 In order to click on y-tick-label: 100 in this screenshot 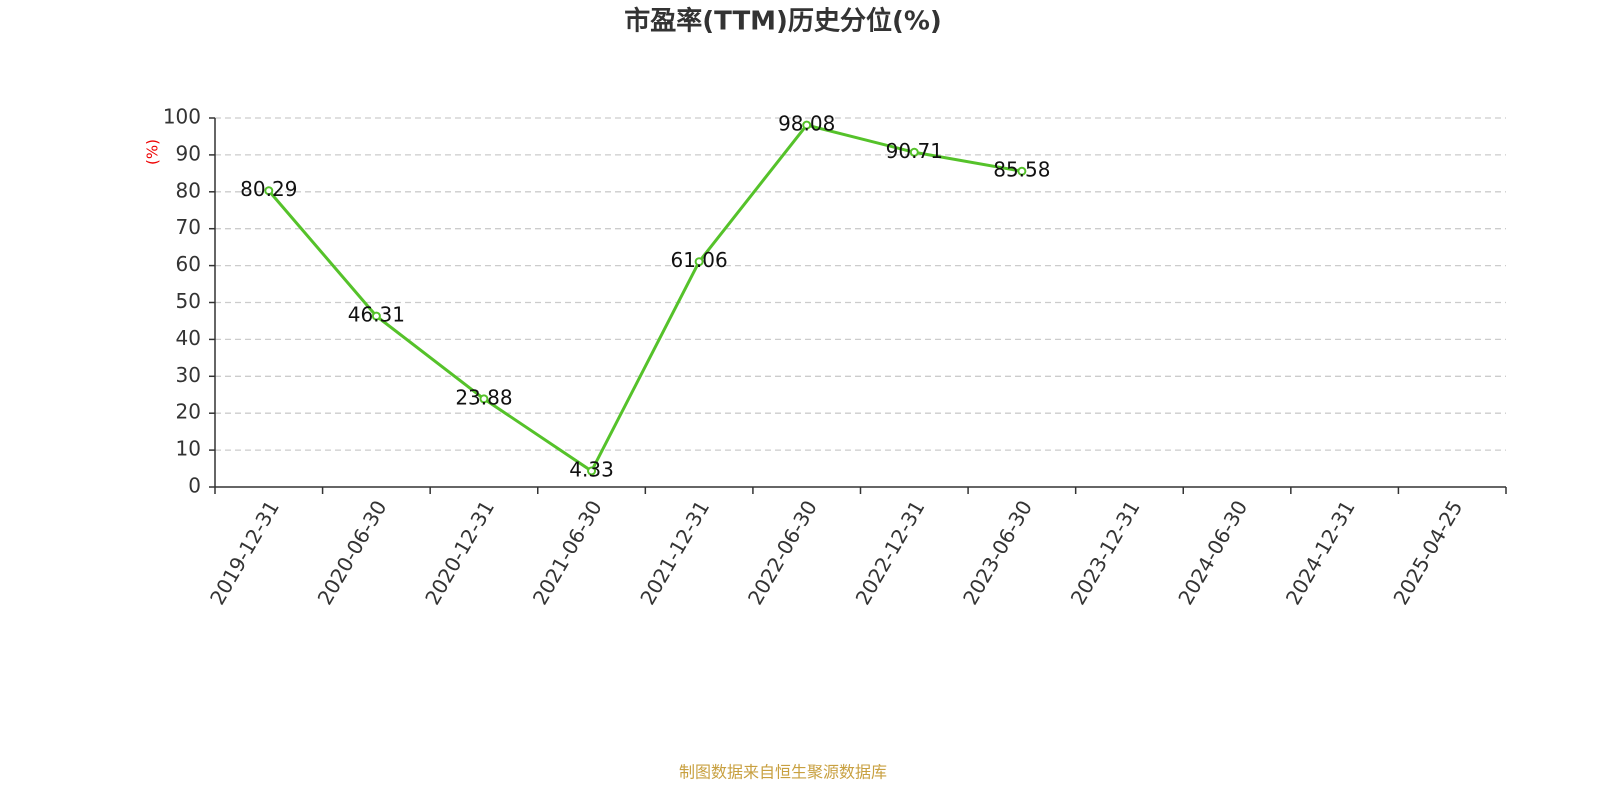, I will do `click(182, 117)`.